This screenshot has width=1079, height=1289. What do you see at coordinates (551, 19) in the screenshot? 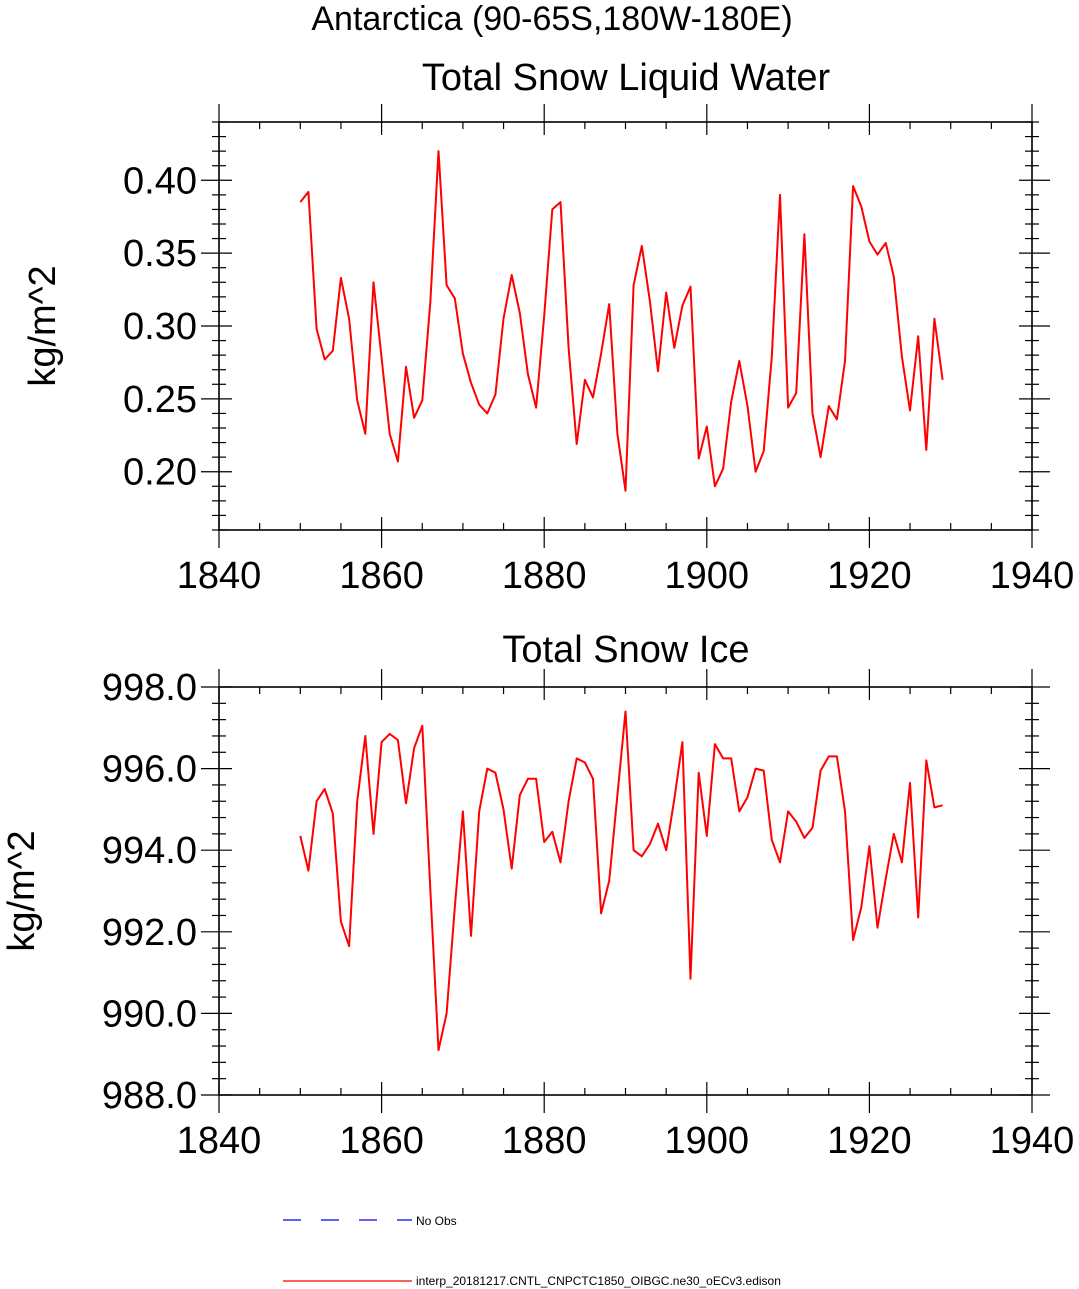
I see `figure-title: Antarctica (90-65S,180W-180E)` at bounding box center [551, 19].